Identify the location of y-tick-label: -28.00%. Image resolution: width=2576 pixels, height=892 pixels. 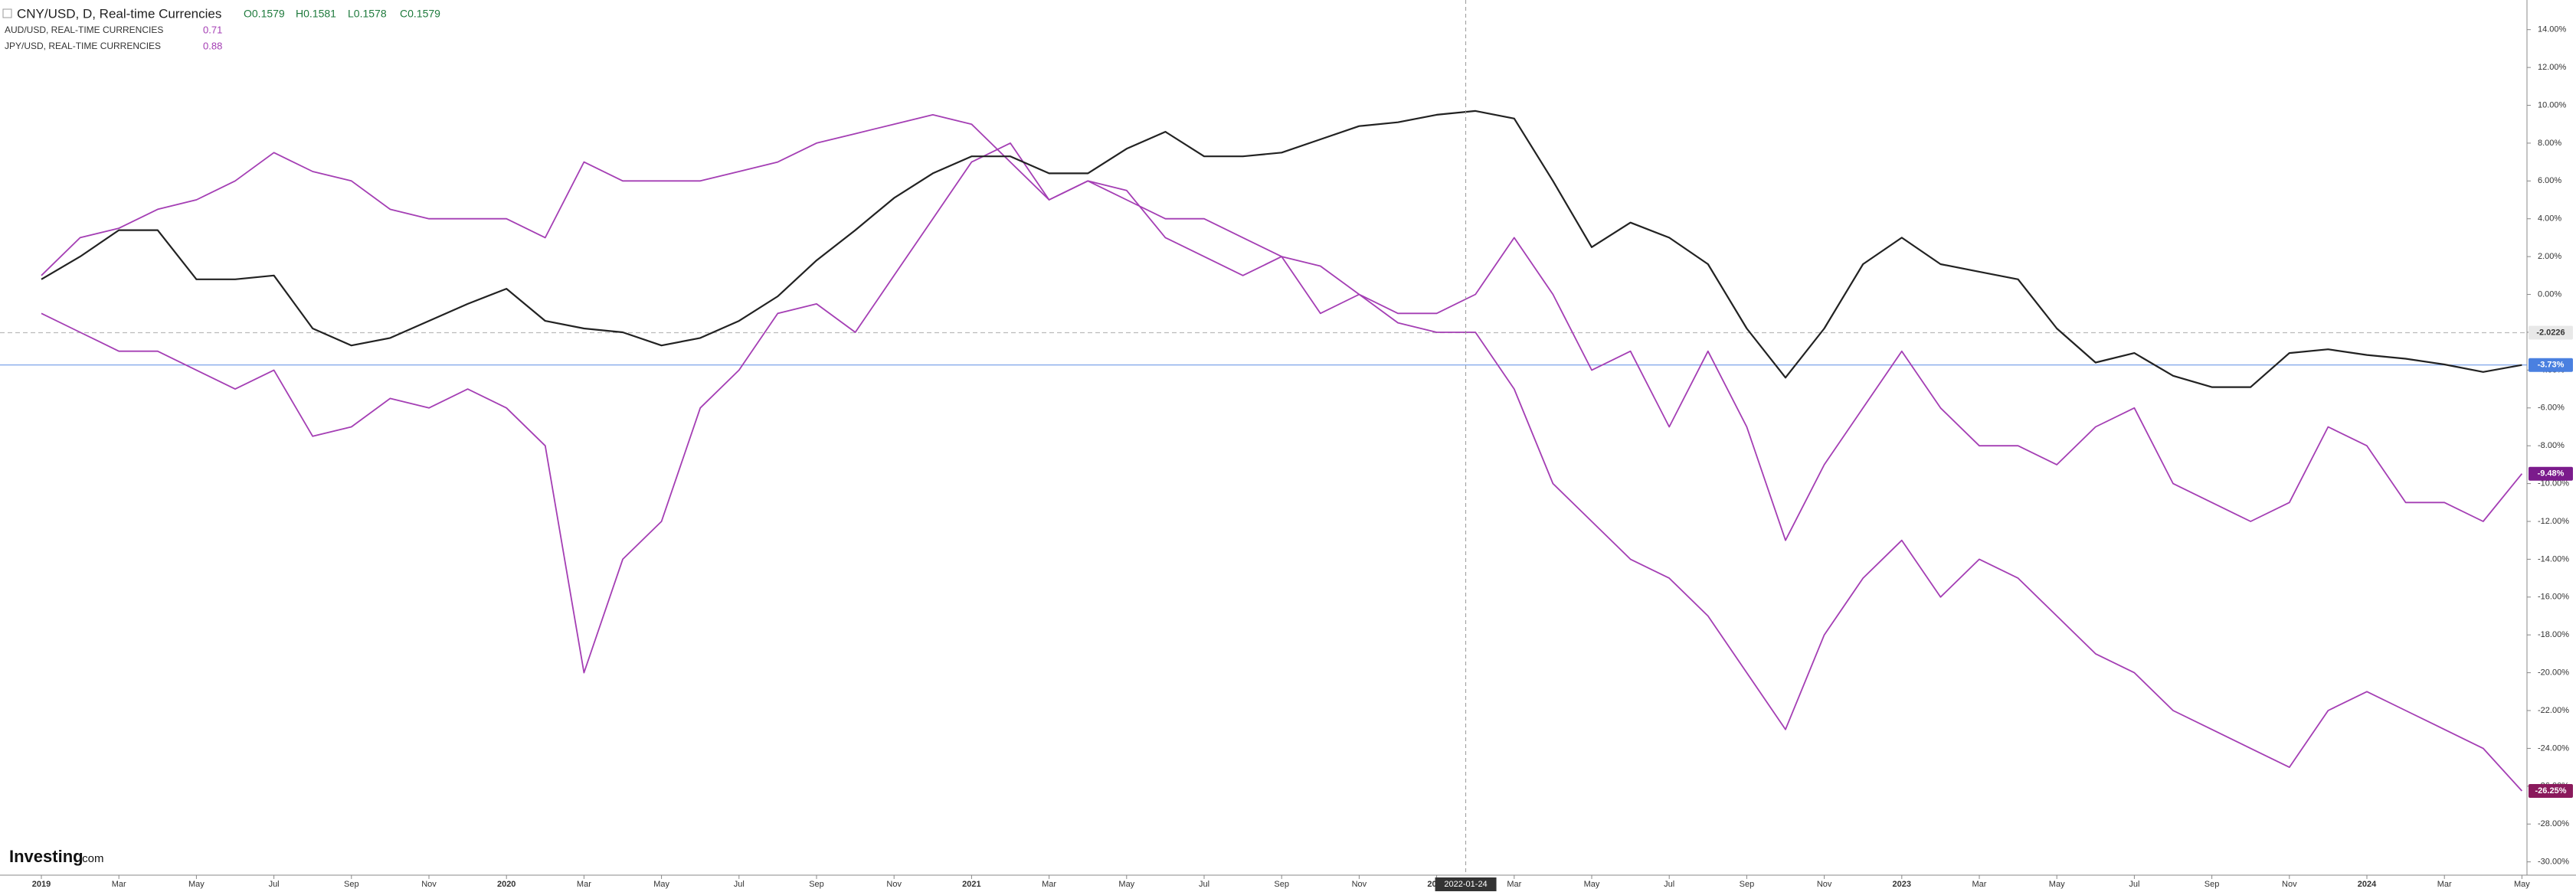
(2553, 823).